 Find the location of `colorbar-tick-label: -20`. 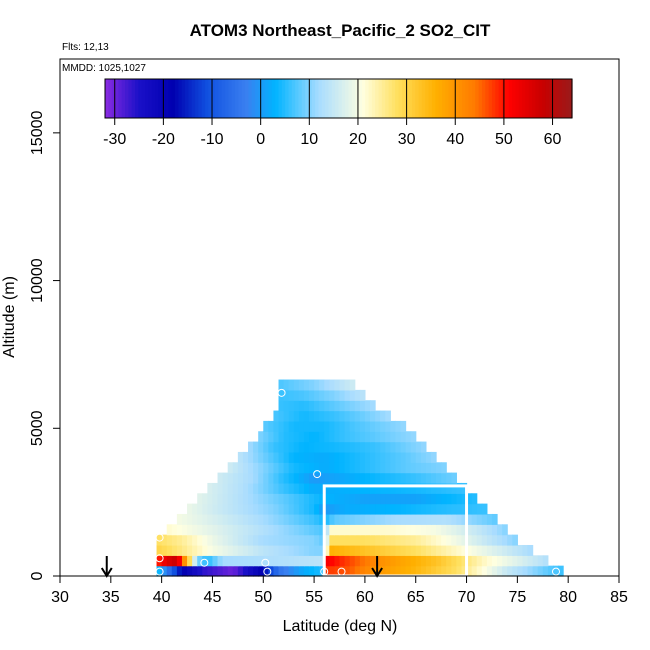

colorbar-tick-label: -20 is located at coordinates (163, 139).